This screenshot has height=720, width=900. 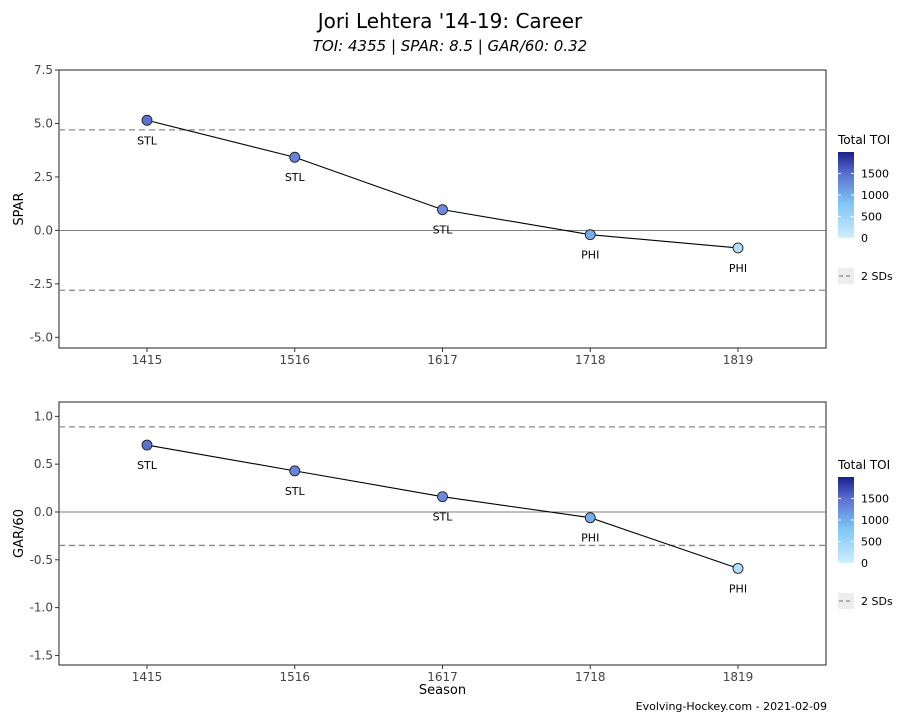 What do you see at coordinates (41, 608) in the screenshot?
I see `y-tick-label: -1.0` at bounding box center [41, 608].